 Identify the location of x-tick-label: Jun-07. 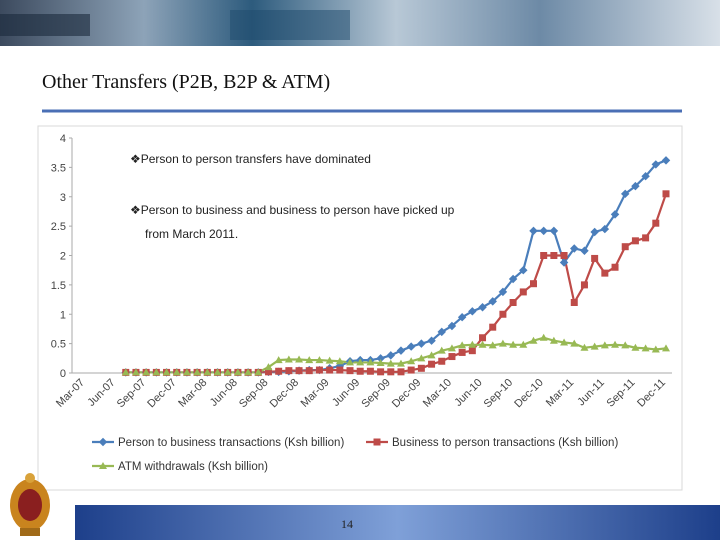
(101, 393).